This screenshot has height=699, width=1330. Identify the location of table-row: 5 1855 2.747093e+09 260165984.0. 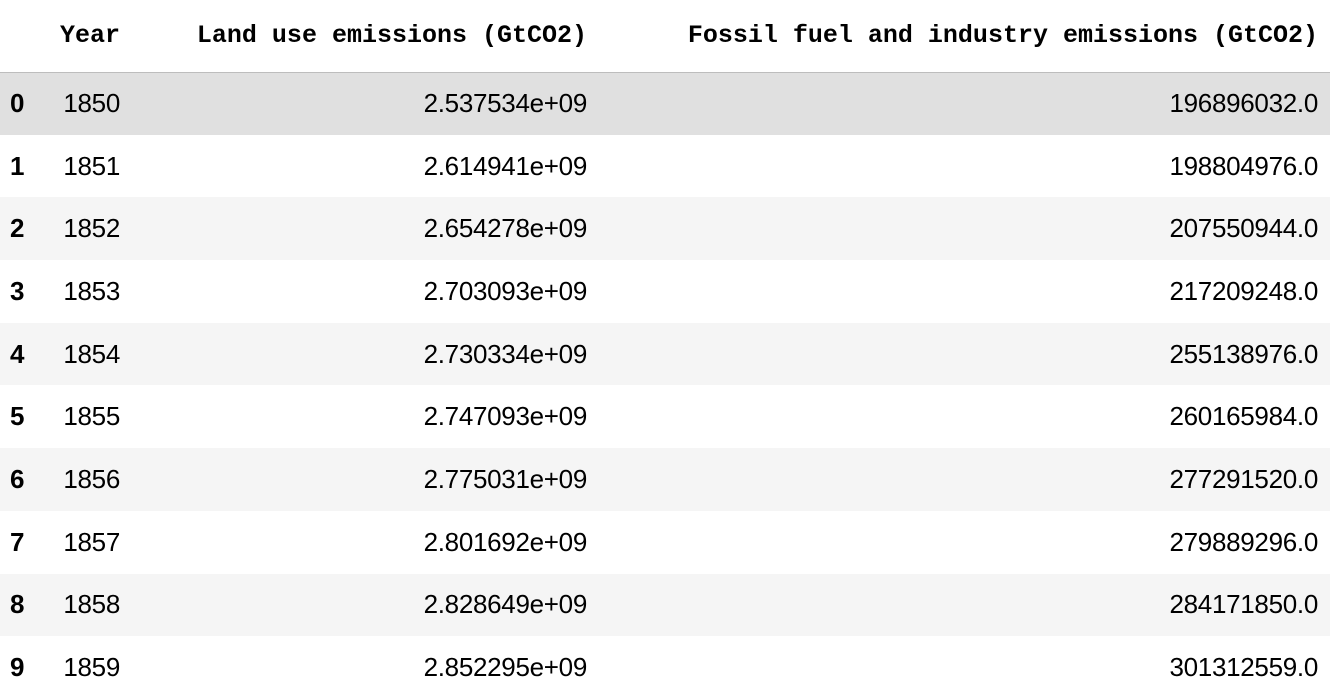
(665, 416).